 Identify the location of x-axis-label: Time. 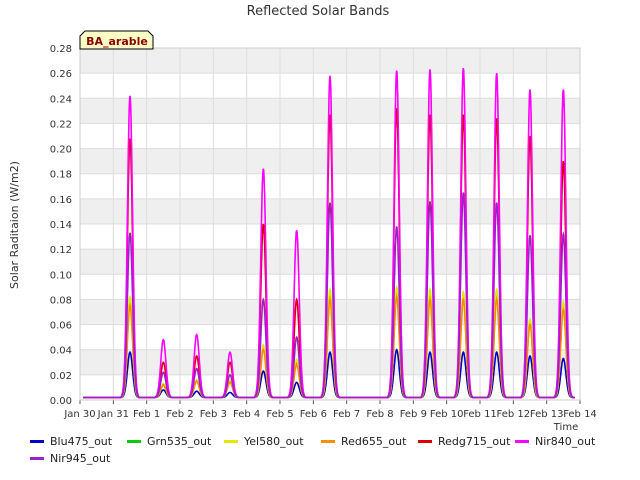
(565, 427).